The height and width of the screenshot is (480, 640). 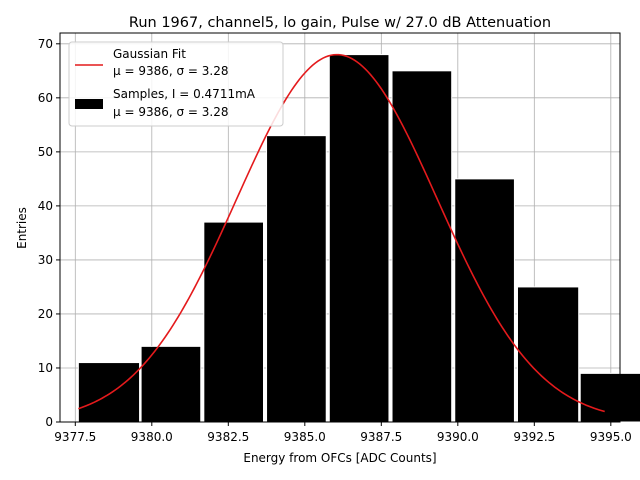 What do you see at coordinates (22, 228) in the screenshot?
I see `y-axis-label: Entries` at bounding box center [22, 228].